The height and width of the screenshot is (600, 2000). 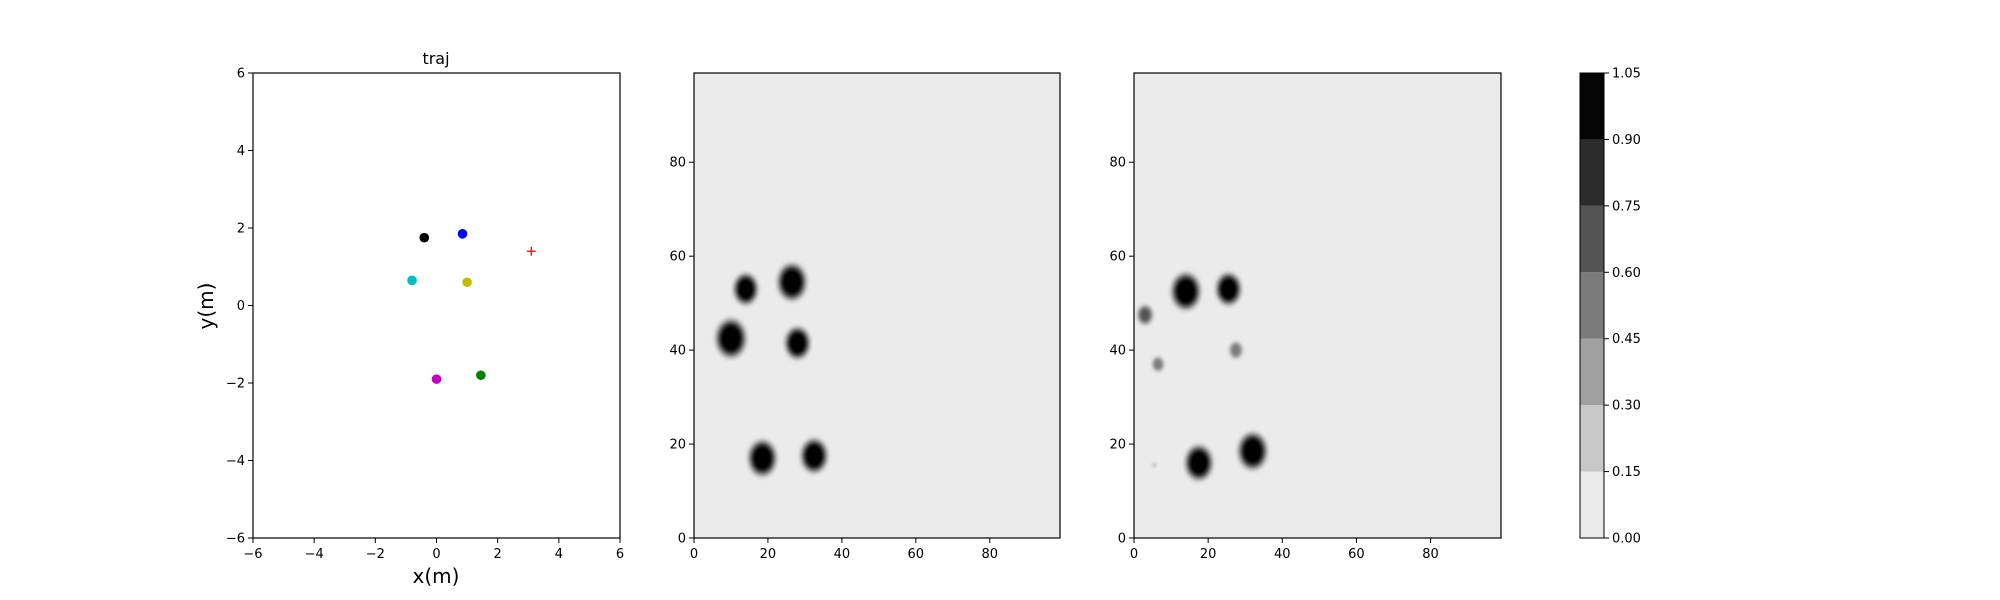 What do you see at coordinates (241, 74) in the screenshot?
I see `y-tick-label: 6` at bounding box center [241, 74].